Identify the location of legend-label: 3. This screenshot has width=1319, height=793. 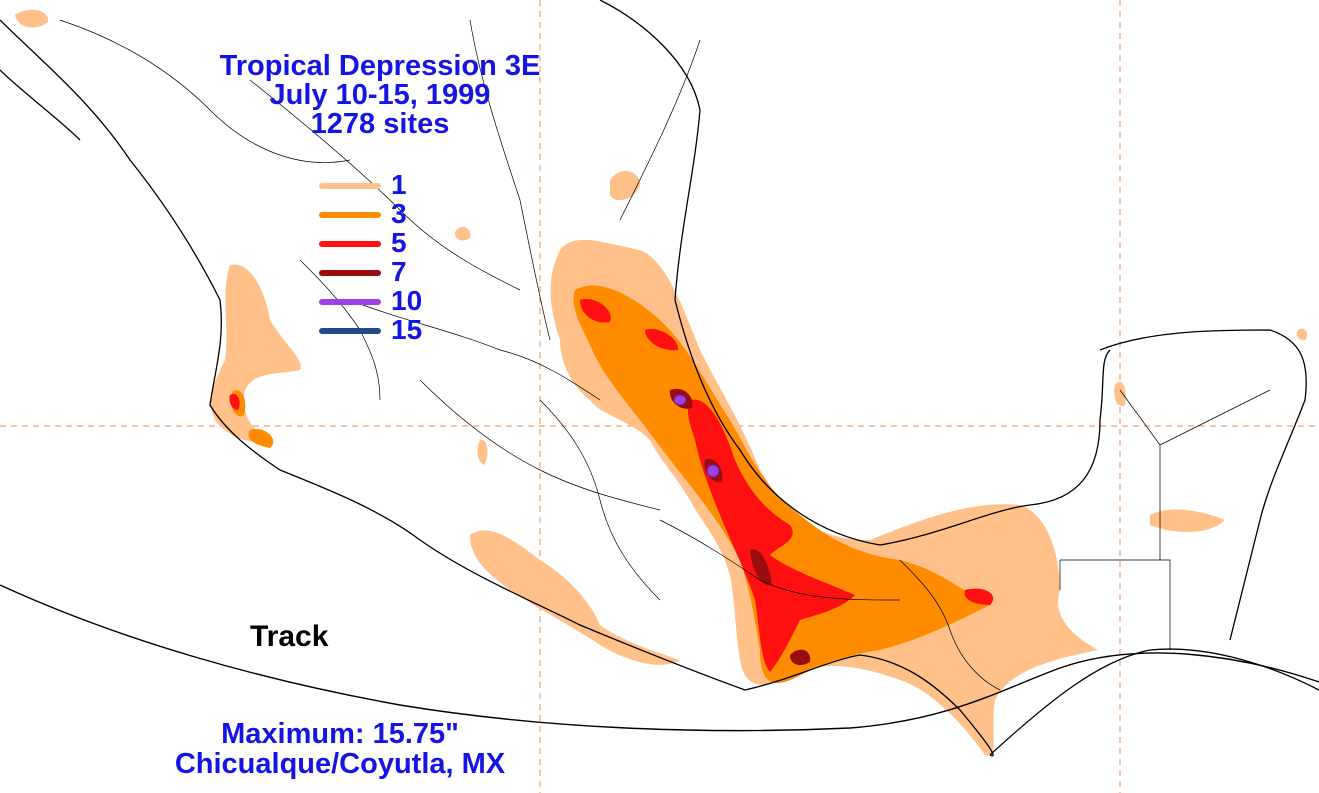
(399, 213).